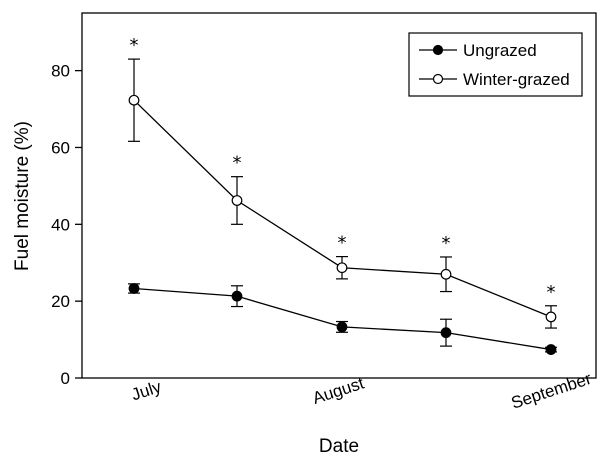 The width and height of the screenshot is (603, 459). I want to click on y-tick-label: 80, so click(60, 71).